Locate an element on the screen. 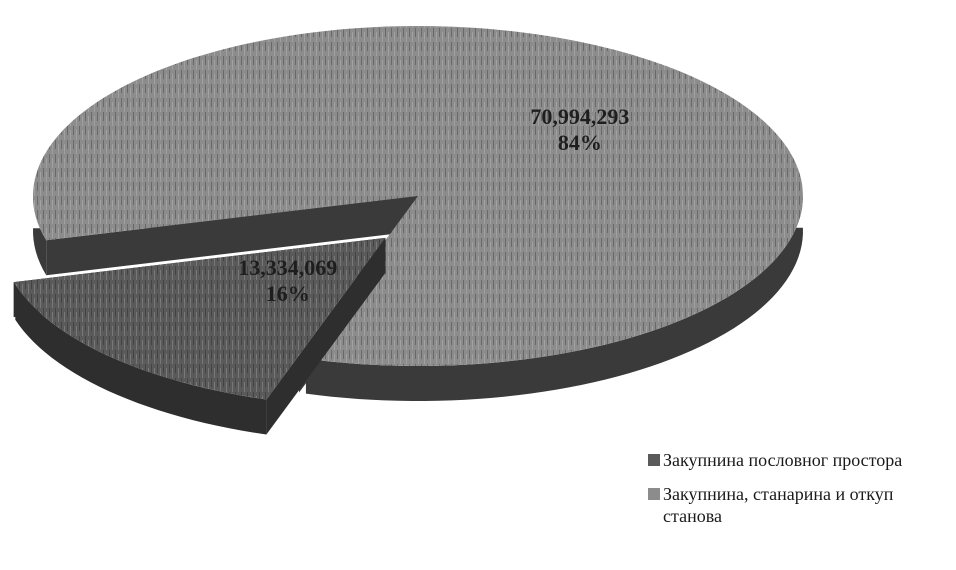  pie-slice-texture-business-space is located at coordinates (199, 318).